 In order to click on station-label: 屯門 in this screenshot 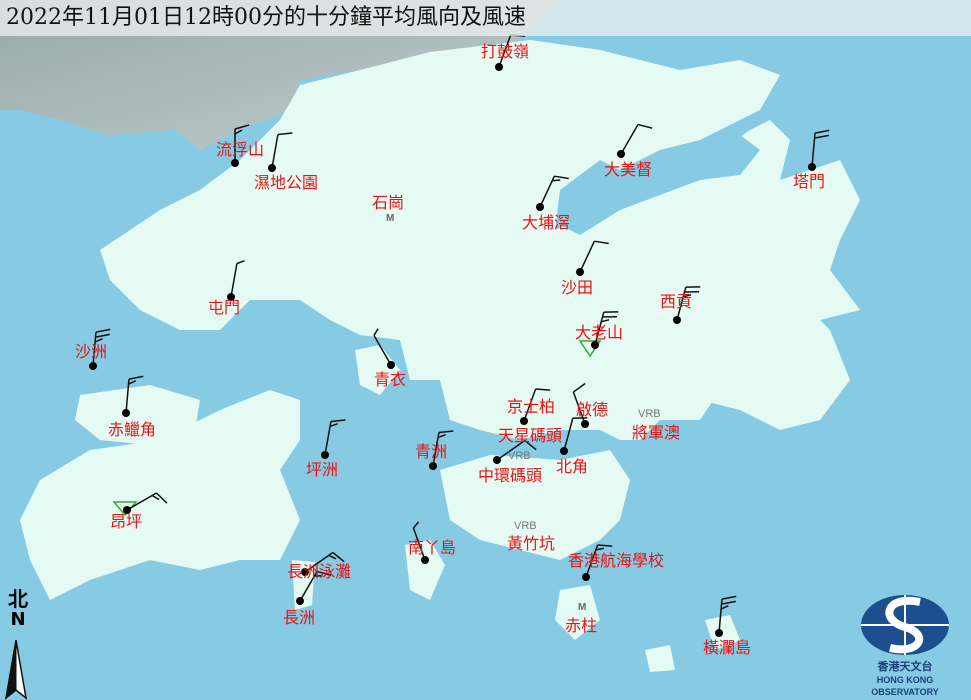, I will do `click(224, 307)`.